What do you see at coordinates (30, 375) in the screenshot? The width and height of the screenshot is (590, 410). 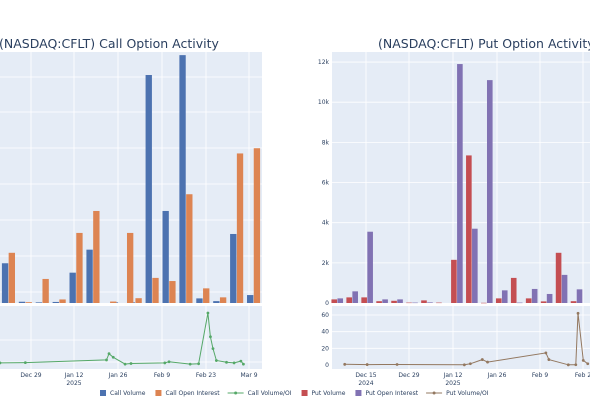 I see `call-x-tick-label: Dec 29` at bounding box center [30, 375].